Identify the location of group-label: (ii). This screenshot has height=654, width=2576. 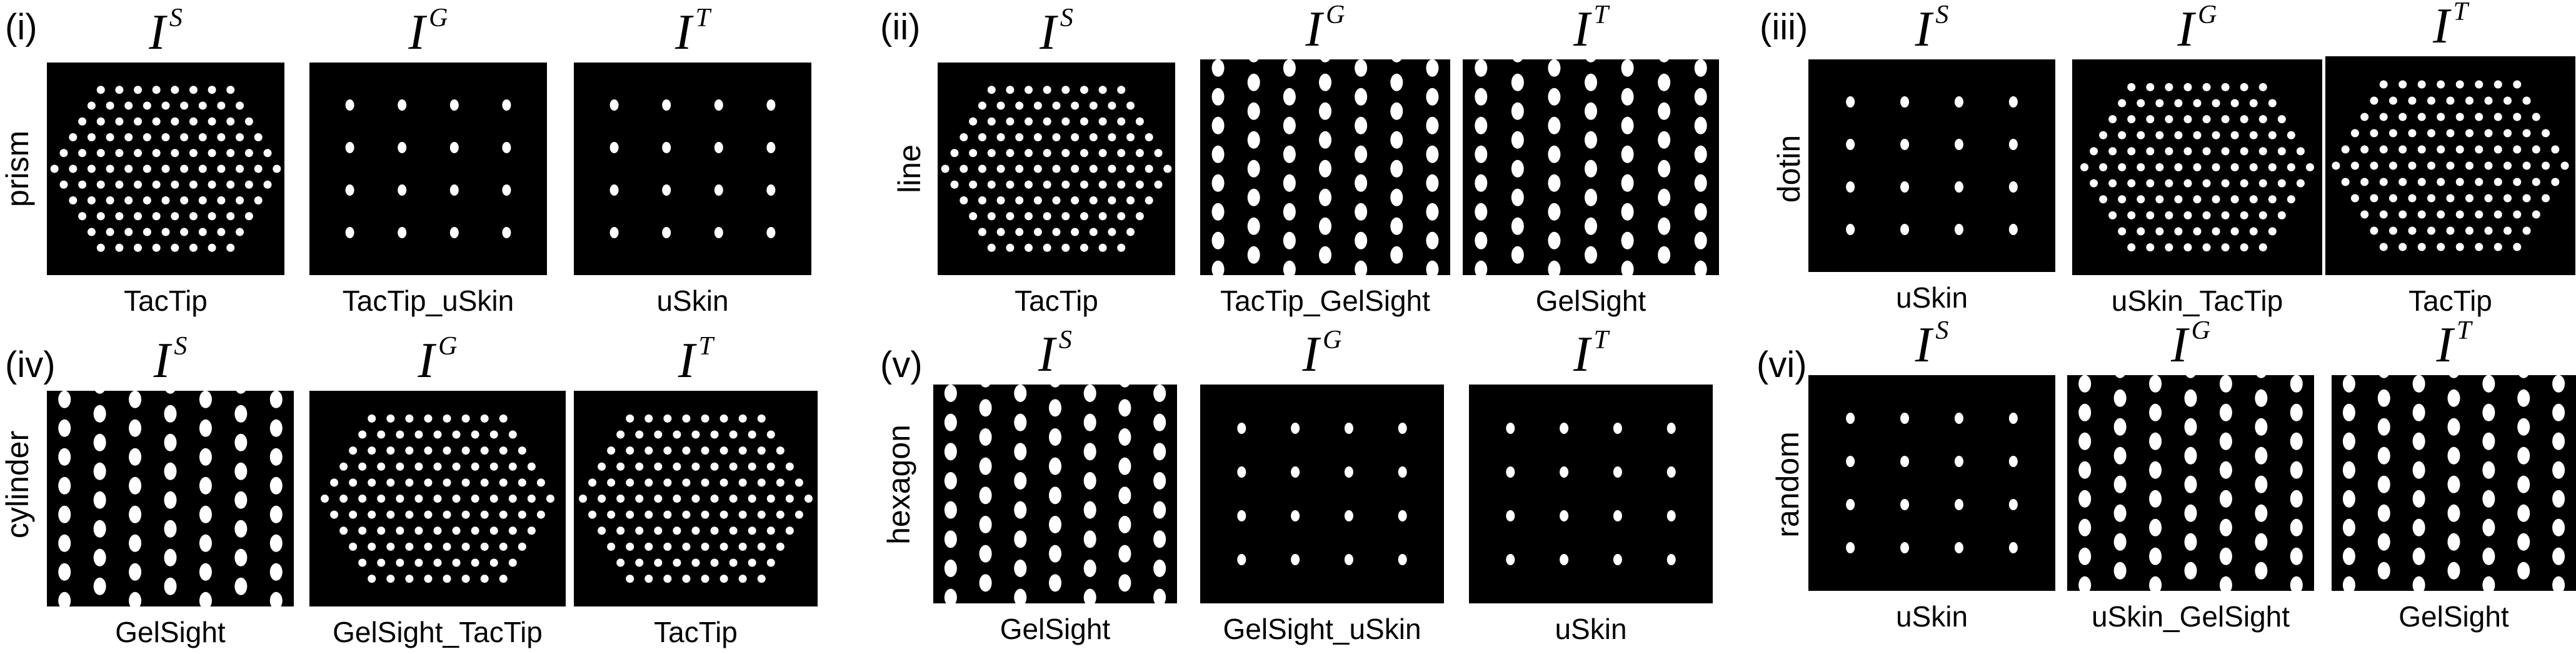
(900, 28).